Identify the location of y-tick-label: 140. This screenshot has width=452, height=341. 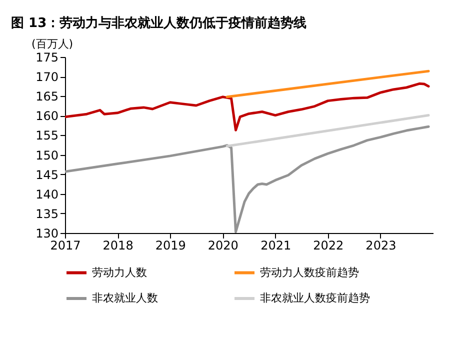
(47, 194).